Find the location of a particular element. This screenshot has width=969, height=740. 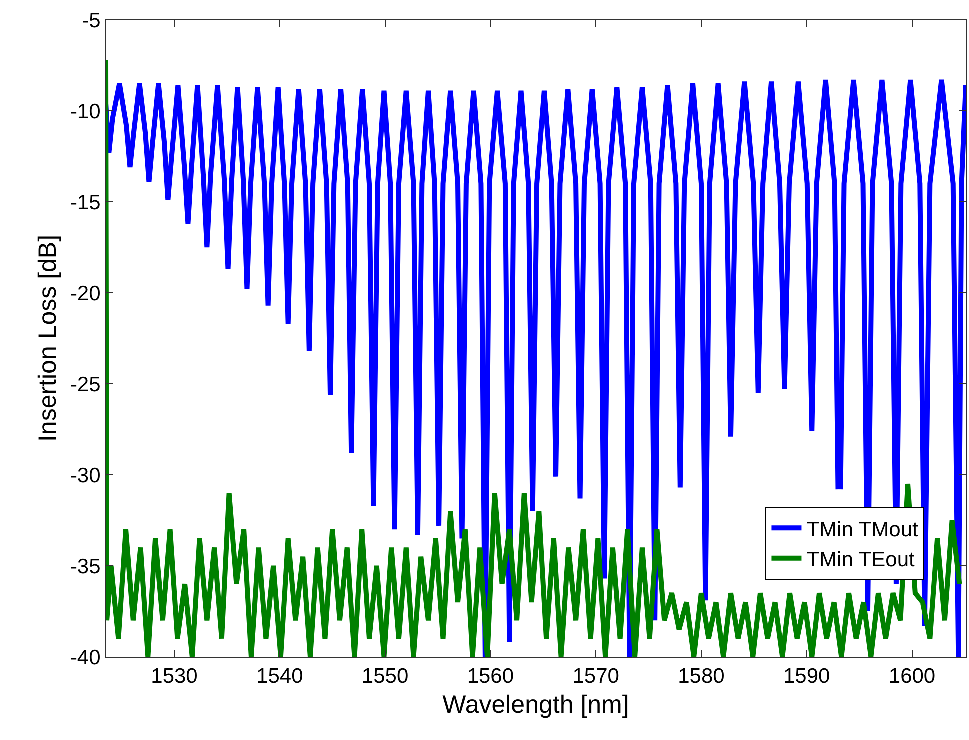

y-tick-label: -40 is located at coordinates (85, 658).